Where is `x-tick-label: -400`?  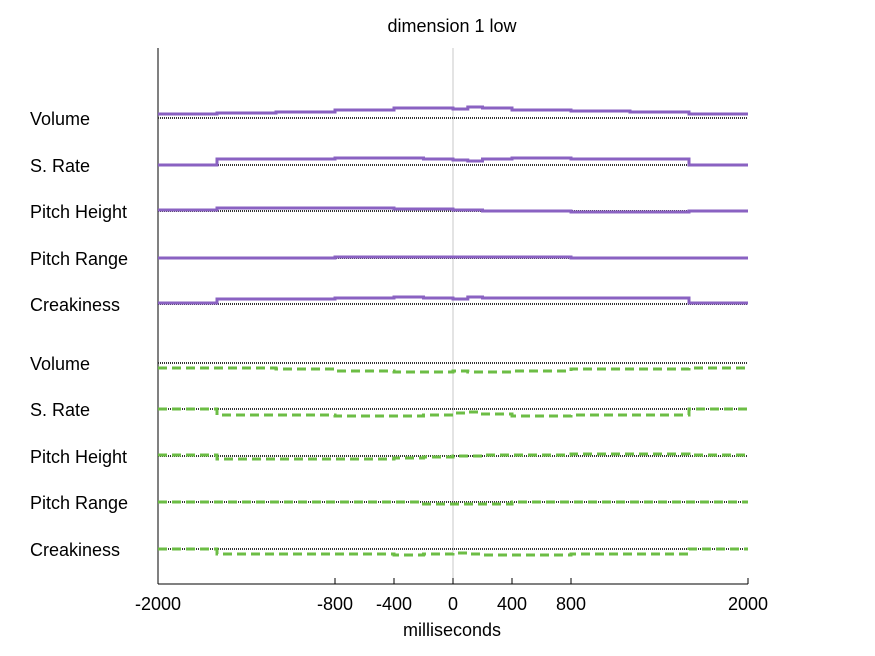 x-tick-label: -400 is located at coordinates (394, 604).